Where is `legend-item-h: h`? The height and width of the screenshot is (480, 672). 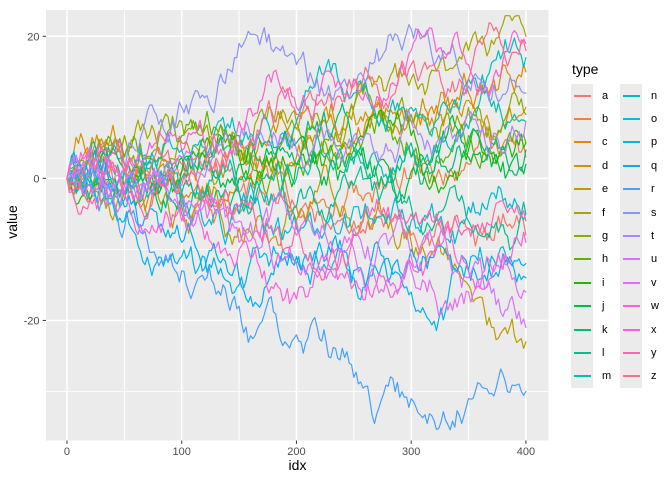 legend-item-h: h is located at coordinates (595, 259).